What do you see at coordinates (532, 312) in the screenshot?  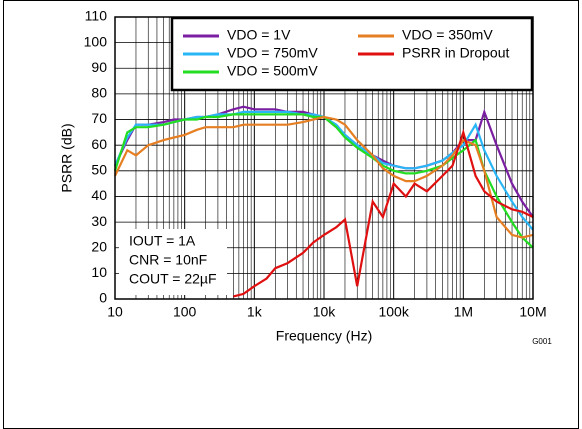 I see `x-tick-label: 10M` at bounding box center [532, 312].